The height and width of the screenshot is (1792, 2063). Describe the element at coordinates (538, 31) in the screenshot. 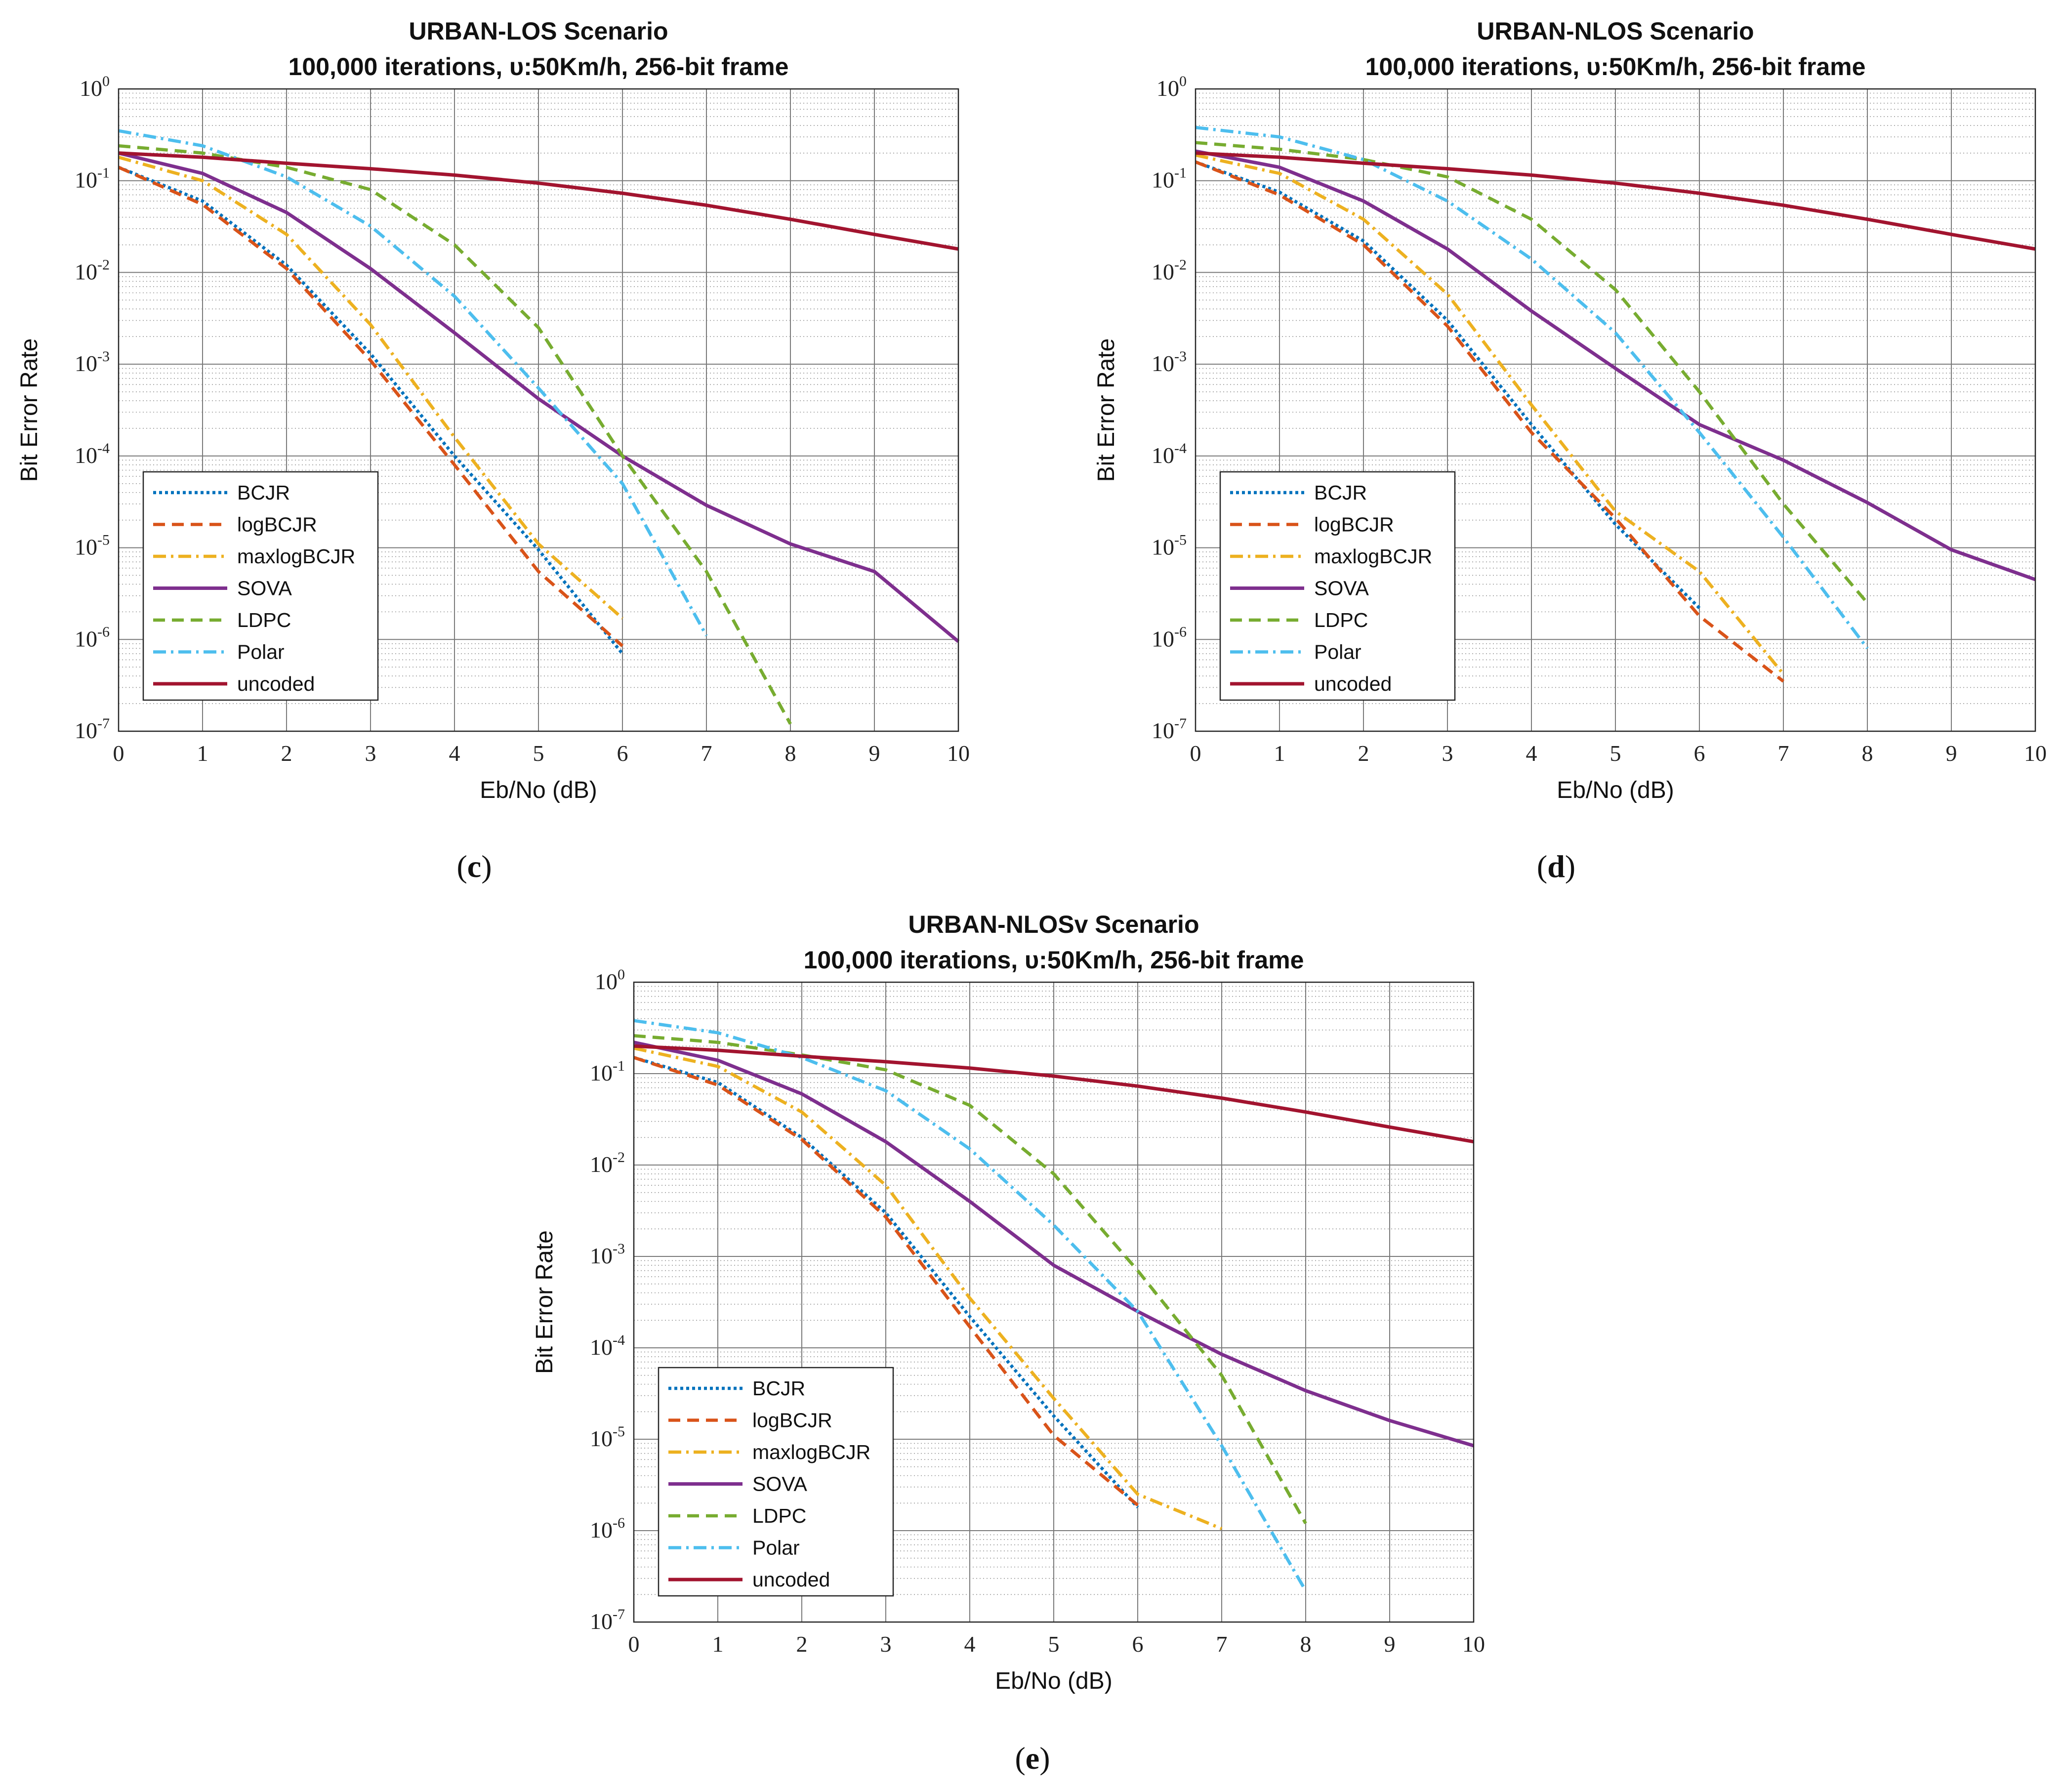

I see `chart-title: URBAN-LOS Scenario` at that location.